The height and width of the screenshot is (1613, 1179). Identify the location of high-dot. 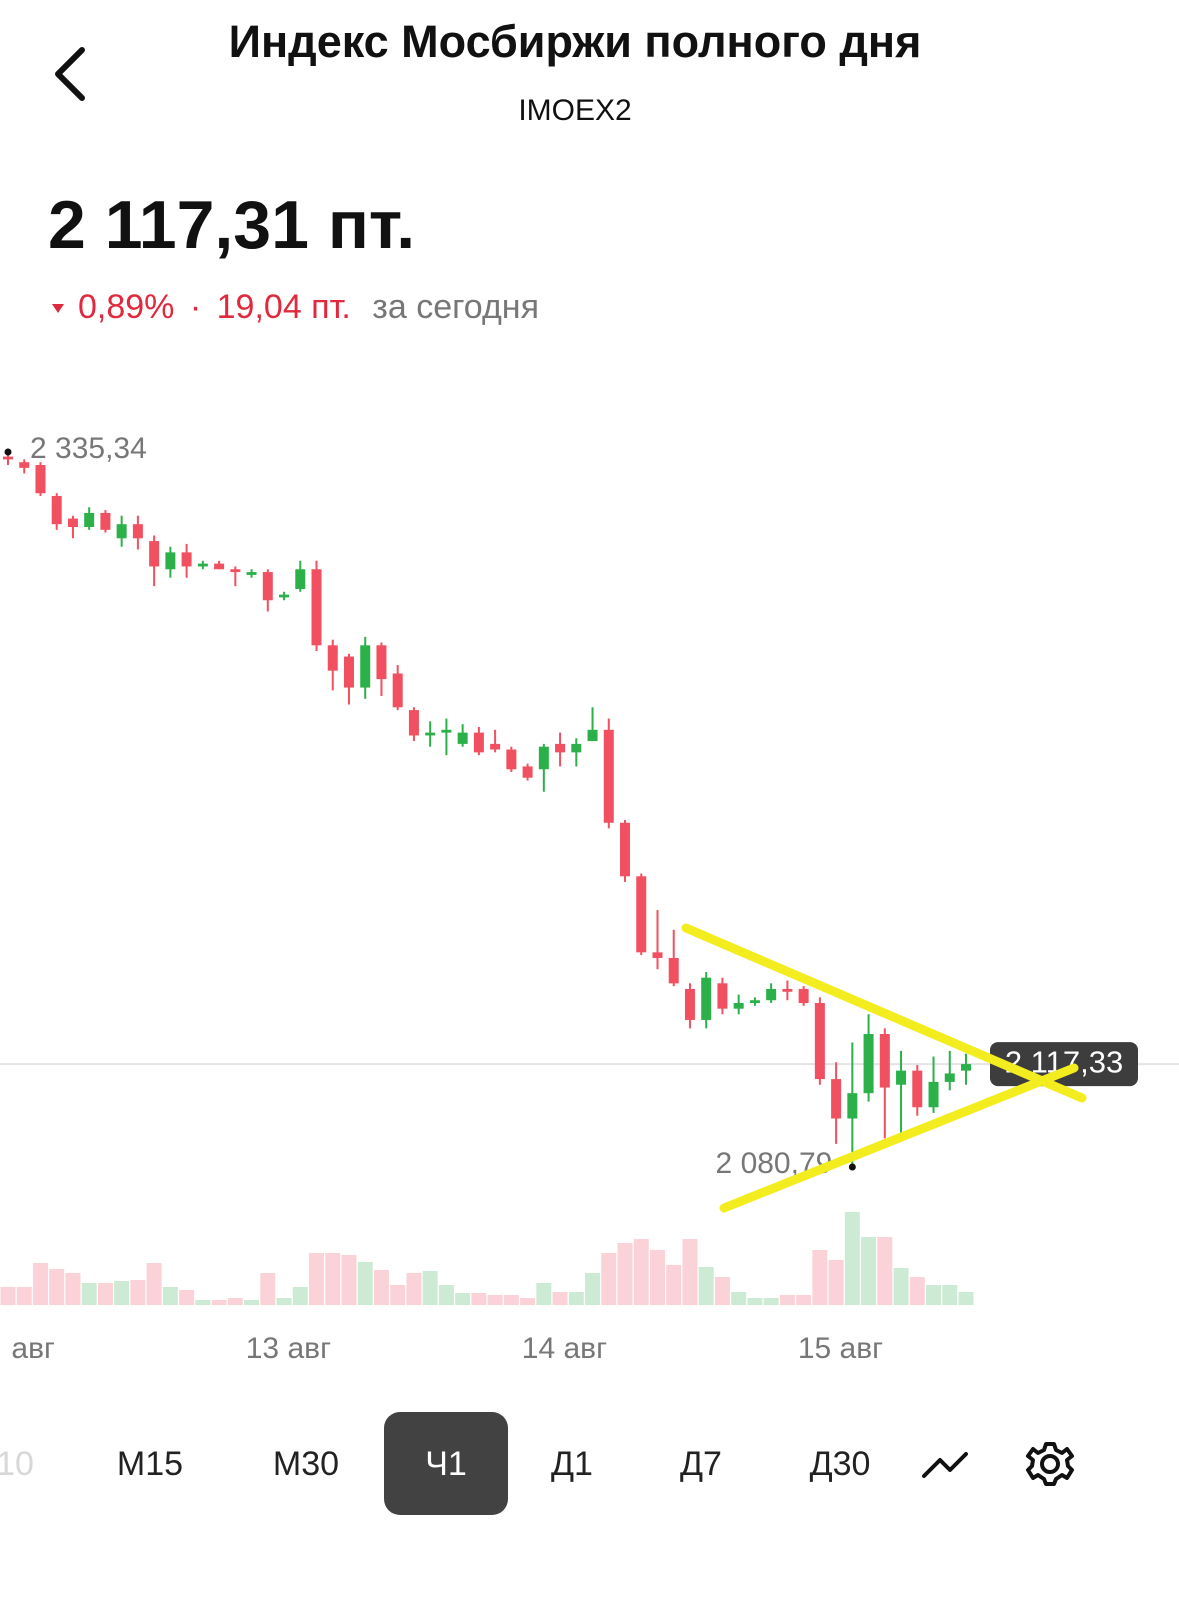
(8, 452).